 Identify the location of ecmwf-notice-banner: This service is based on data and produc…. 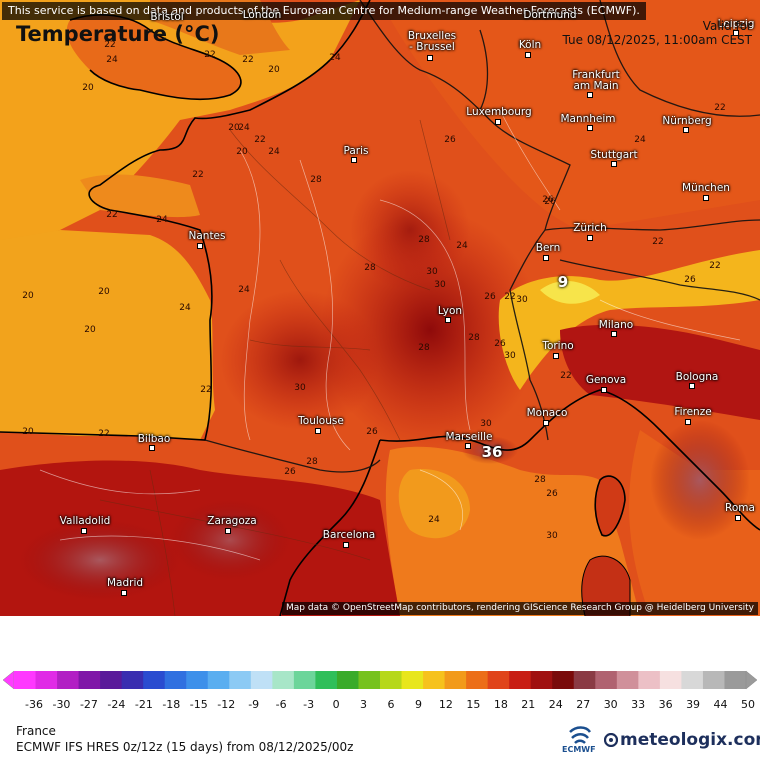
(324, 11).